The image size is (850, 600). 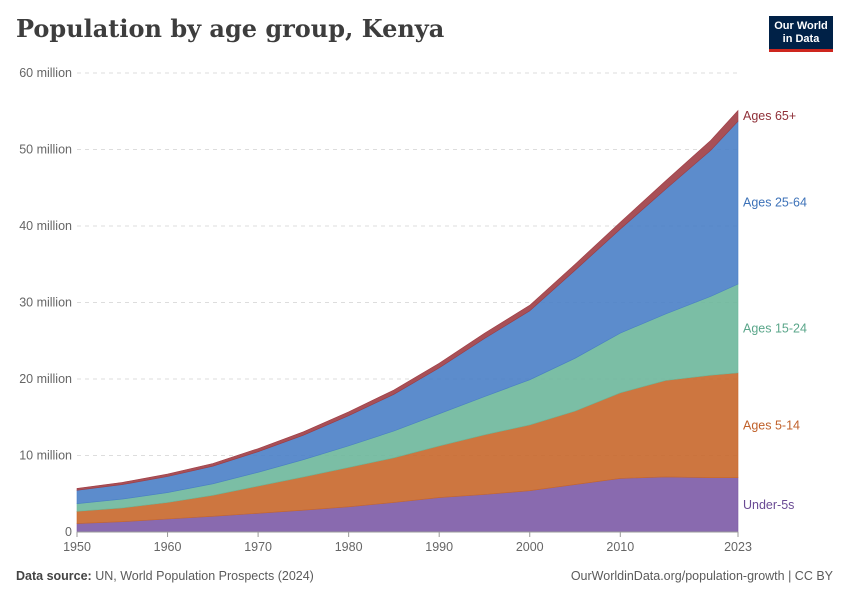 I want to click on source-label: Data source:, so click(x=54, y=576).